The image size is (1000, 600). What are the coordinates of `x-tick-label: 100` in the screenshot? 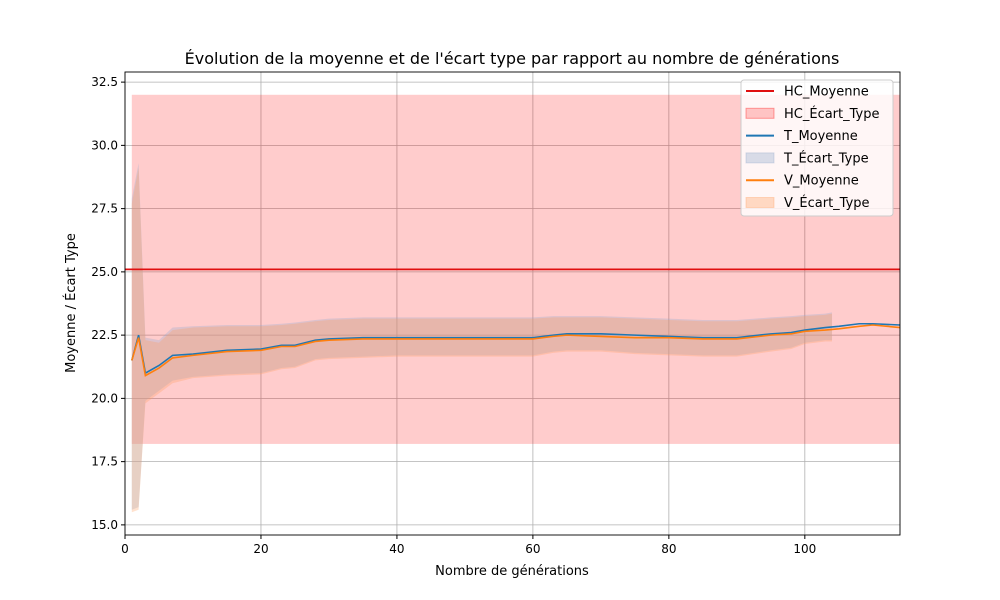 It's located at (804, 549).